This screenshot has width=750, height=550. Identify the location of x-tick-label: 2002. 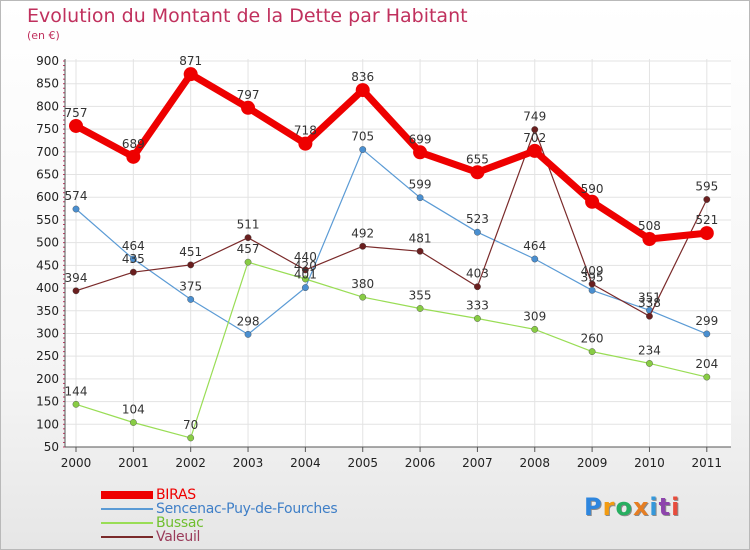
(190, 463).